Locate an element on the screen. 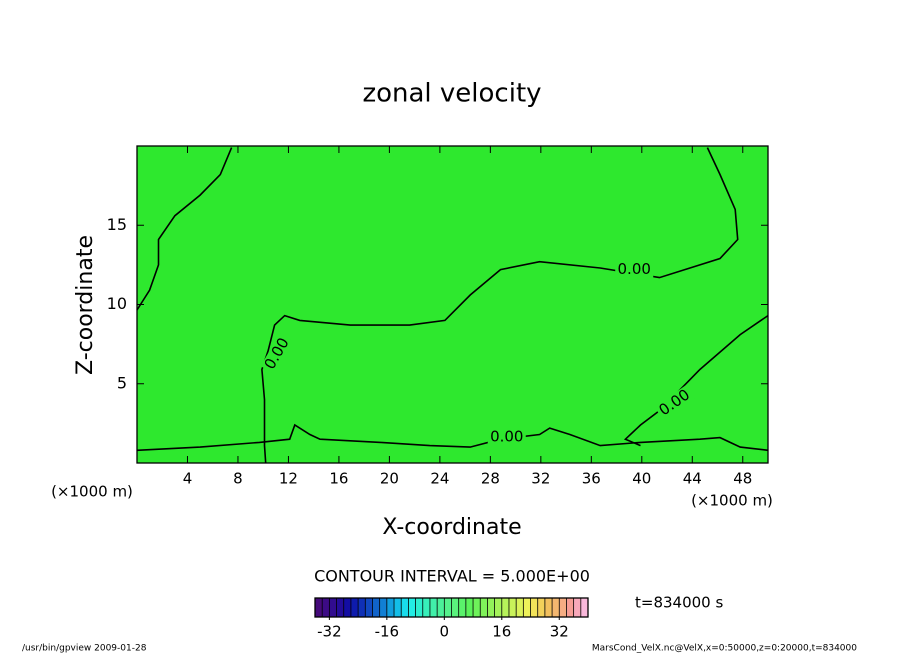 The image size is (904, 654). time-label: t=834000 s is located at coordinates (679, 603).